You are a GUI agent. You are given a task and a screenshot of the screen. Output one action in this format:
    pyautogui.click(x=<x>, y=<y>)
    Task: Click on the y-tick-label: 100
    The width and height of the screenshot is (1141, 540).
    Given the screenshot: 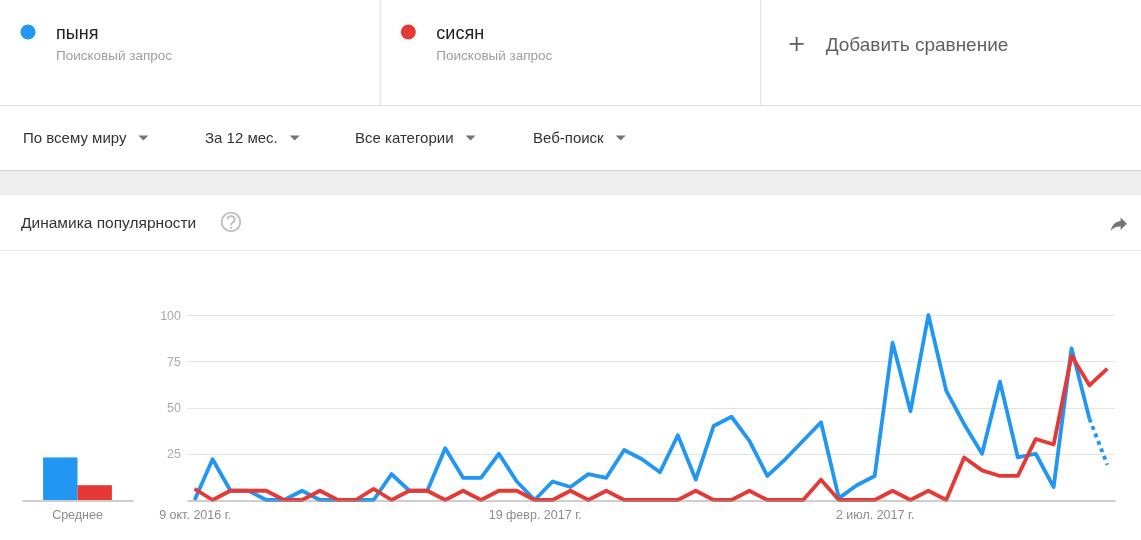 What is the action you would take?
    pyautogui.click(x=171, y=315)
    